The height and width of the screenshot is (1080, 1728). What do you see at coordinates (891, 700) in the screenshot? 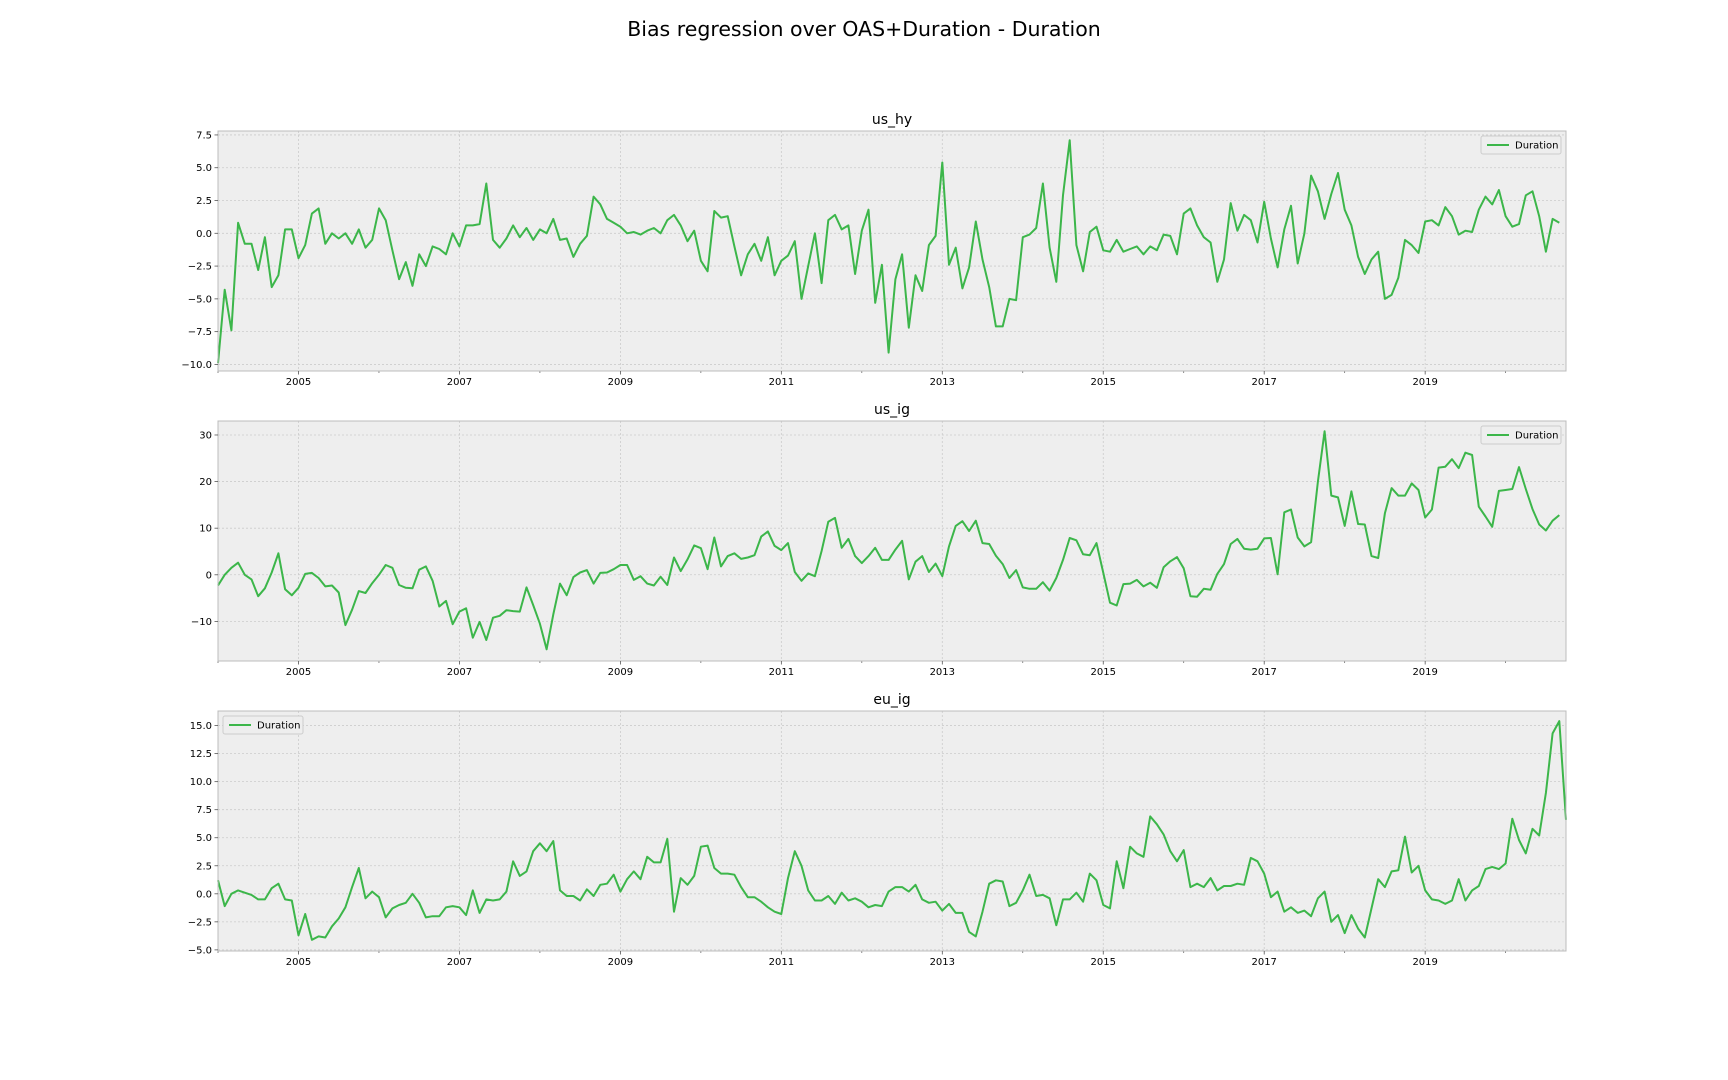
I see `subplot-title: eu_ig` at bounding box center [891, 700].